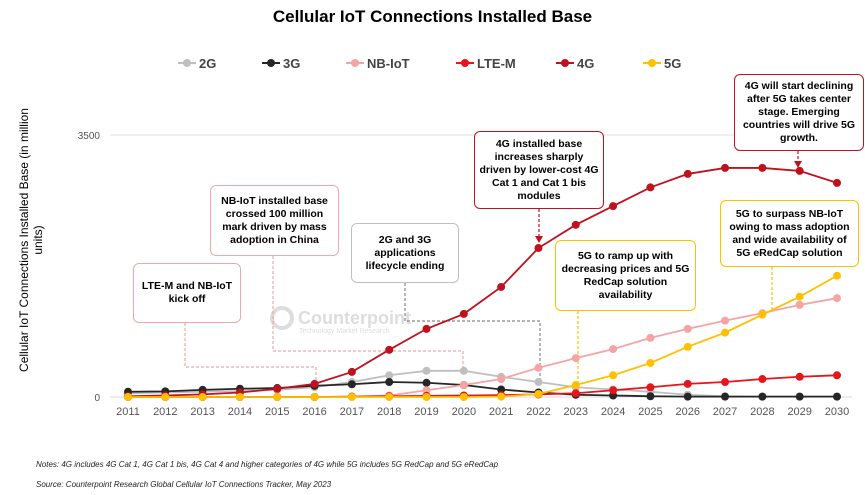 The height and width of the screenshot is (495, 865). What do you see at coordinates (354, 318) in the screenshot?
I see `watermark-brand: Counterpoint` at bounding box center [354, 318].